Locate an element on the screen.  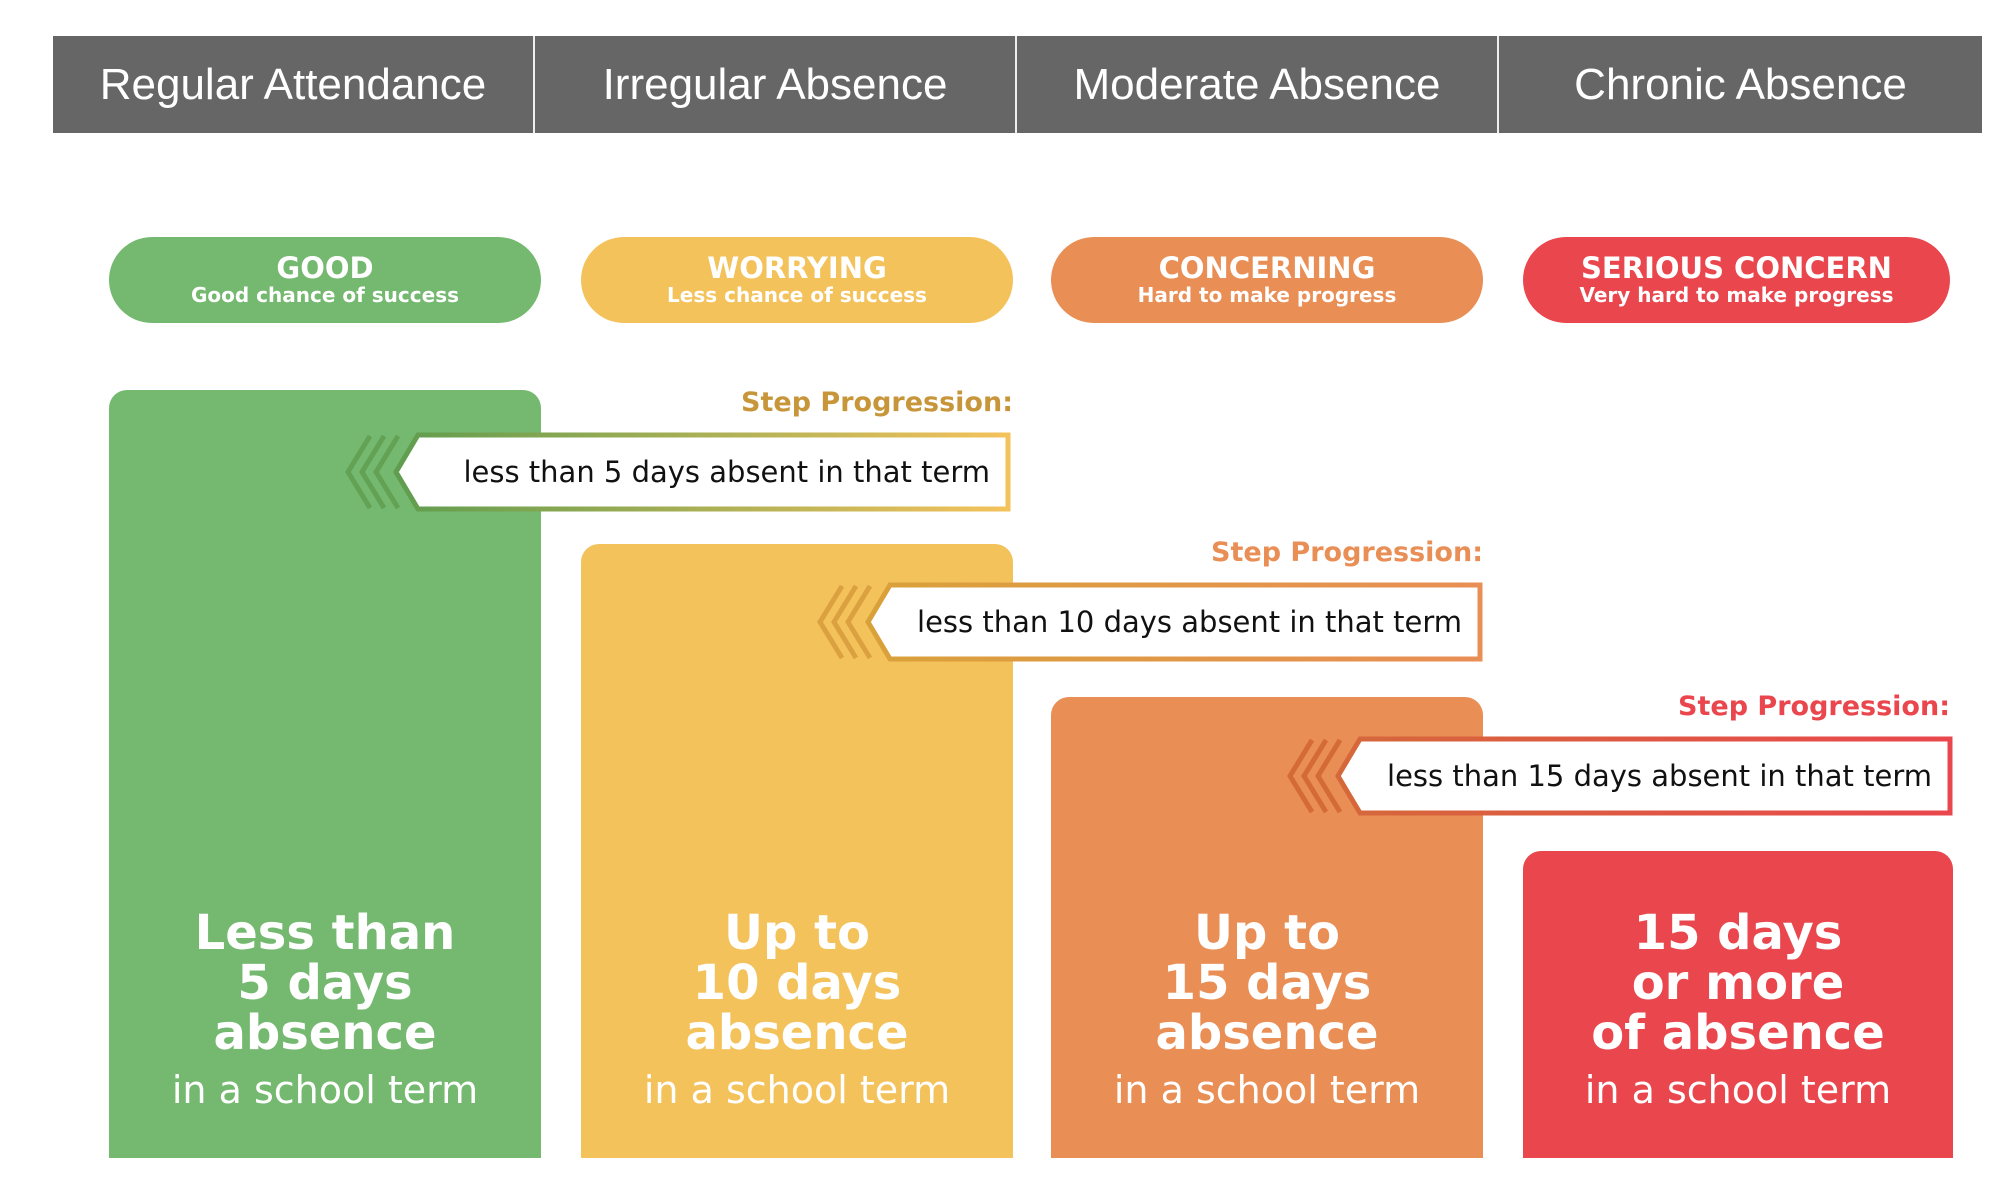
box-regular: Less than 5 days absence in a school term is located at coordinates (325, 774).